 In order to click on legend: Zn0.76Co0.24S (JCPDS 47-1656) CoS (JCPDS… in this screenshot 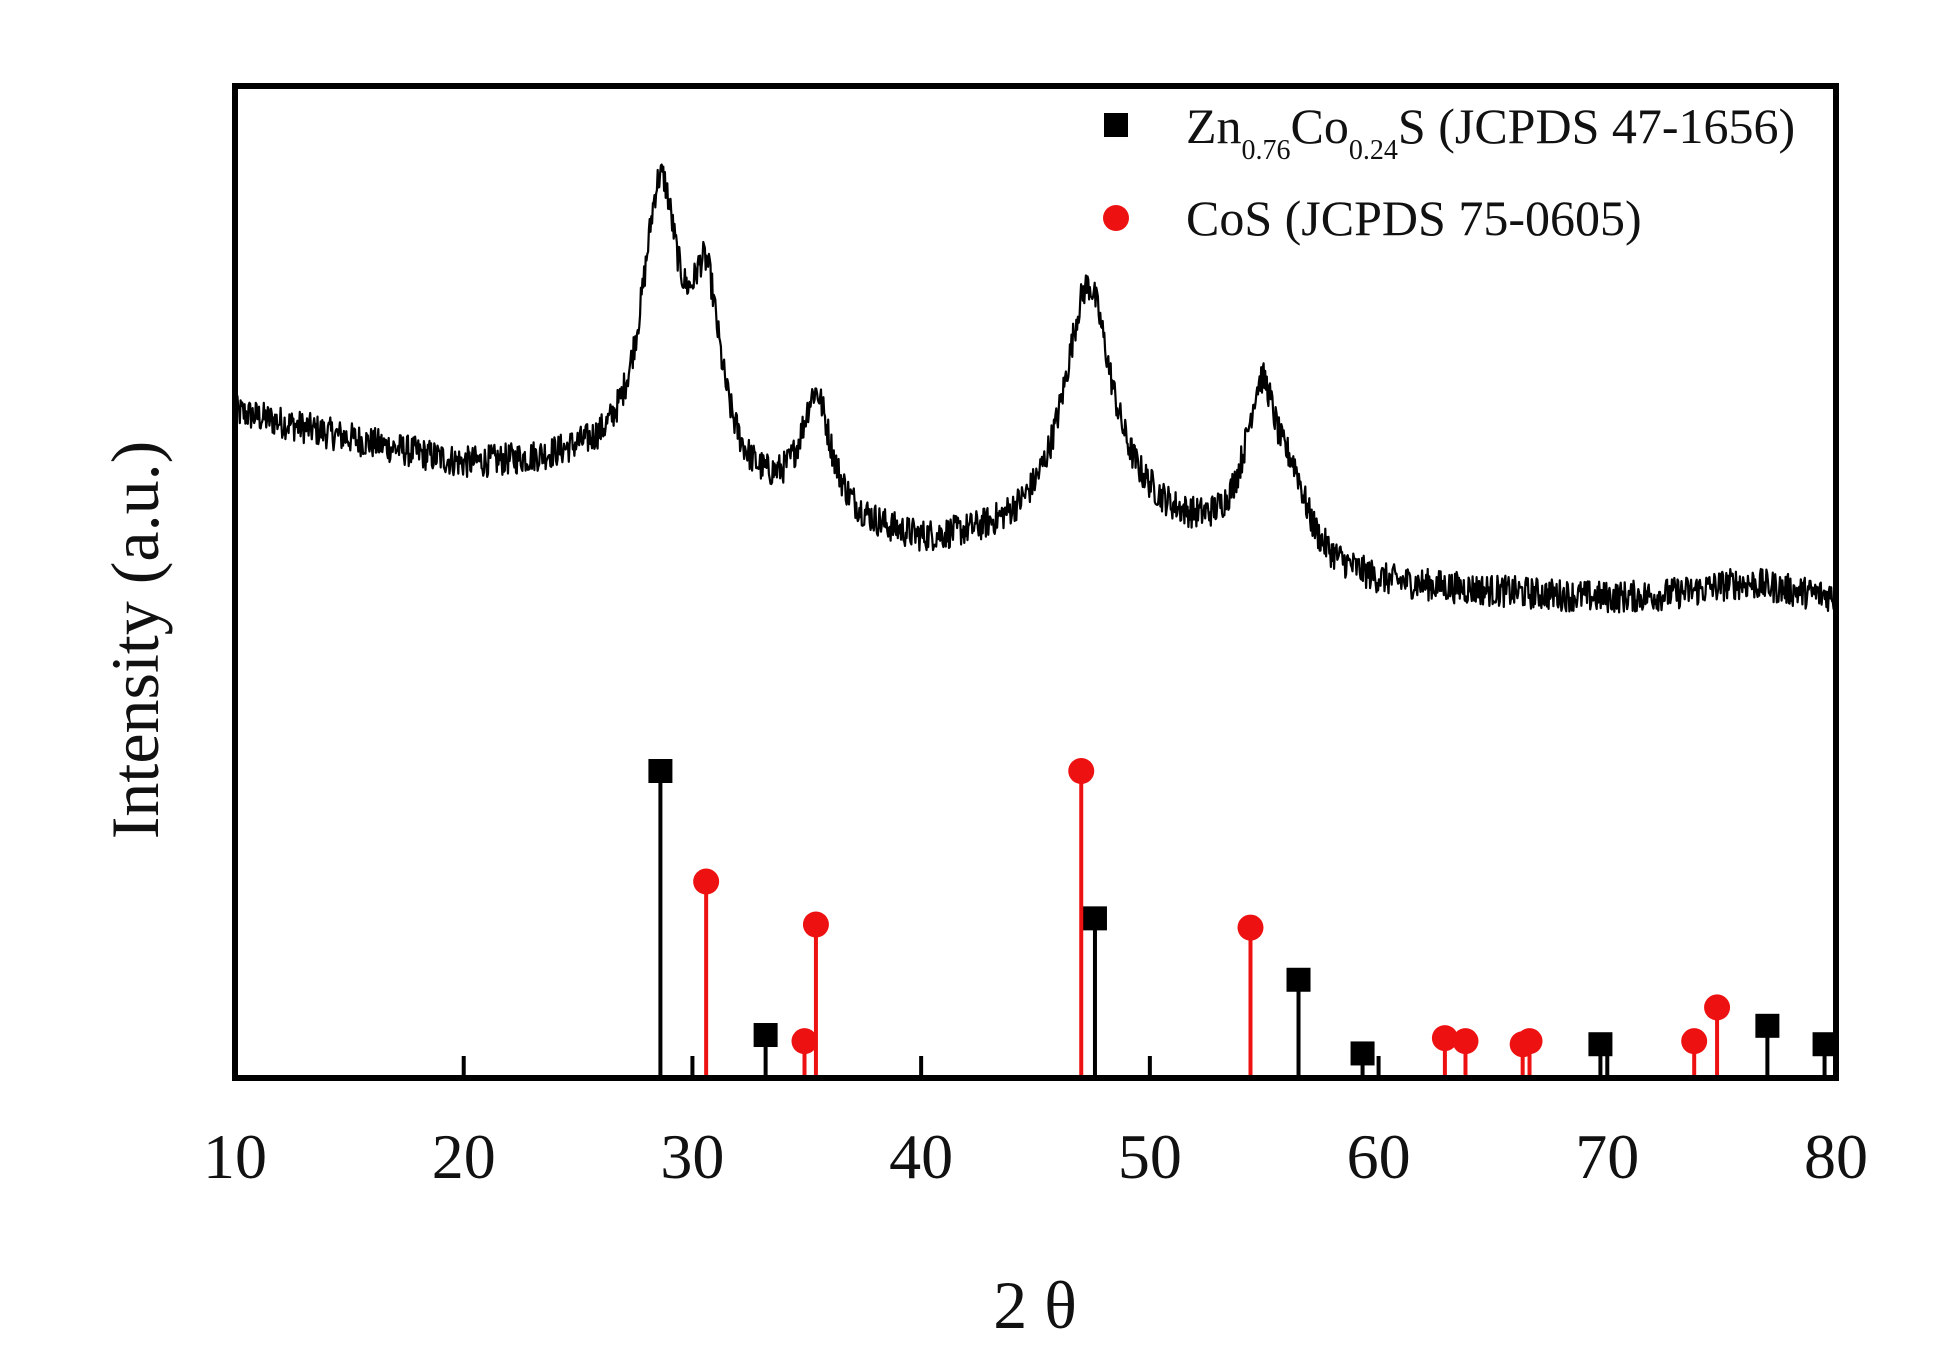, I will do `click(1449, 172)`.